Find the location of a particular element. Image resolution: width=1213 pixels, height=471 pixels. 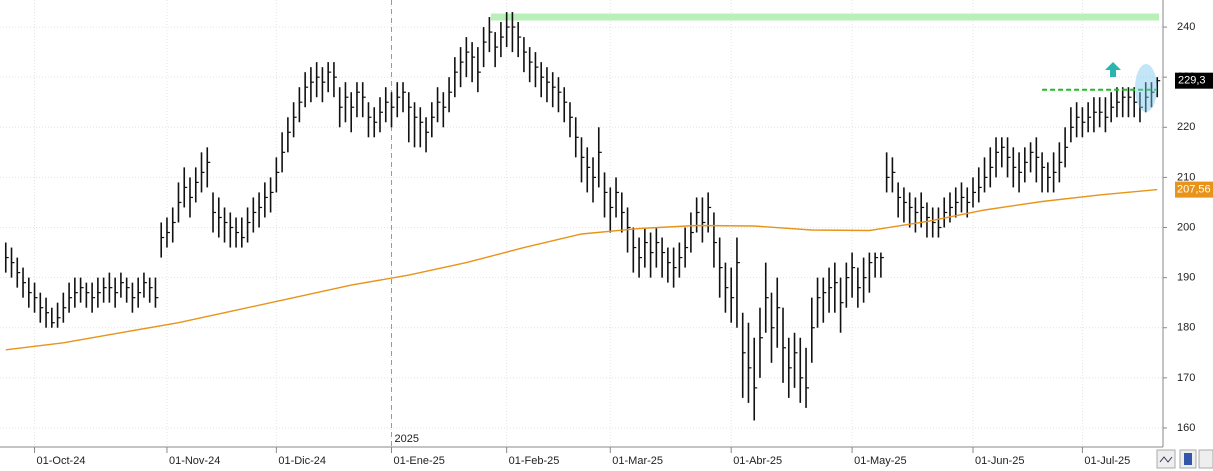

toolbar is located at coordinates (1184, 459).